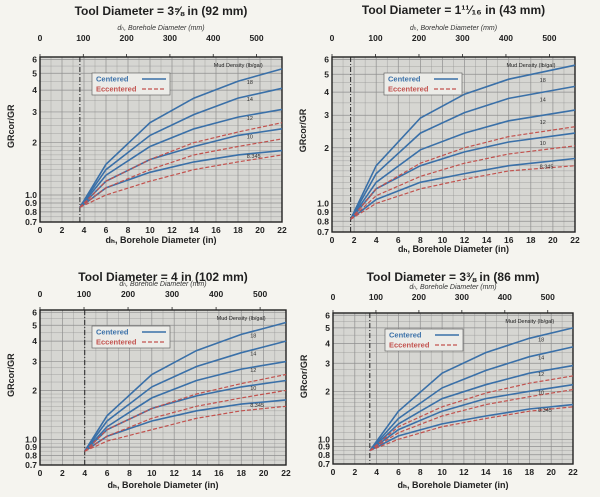  I want to click on x-tick-label: 18, so click(531, 240).